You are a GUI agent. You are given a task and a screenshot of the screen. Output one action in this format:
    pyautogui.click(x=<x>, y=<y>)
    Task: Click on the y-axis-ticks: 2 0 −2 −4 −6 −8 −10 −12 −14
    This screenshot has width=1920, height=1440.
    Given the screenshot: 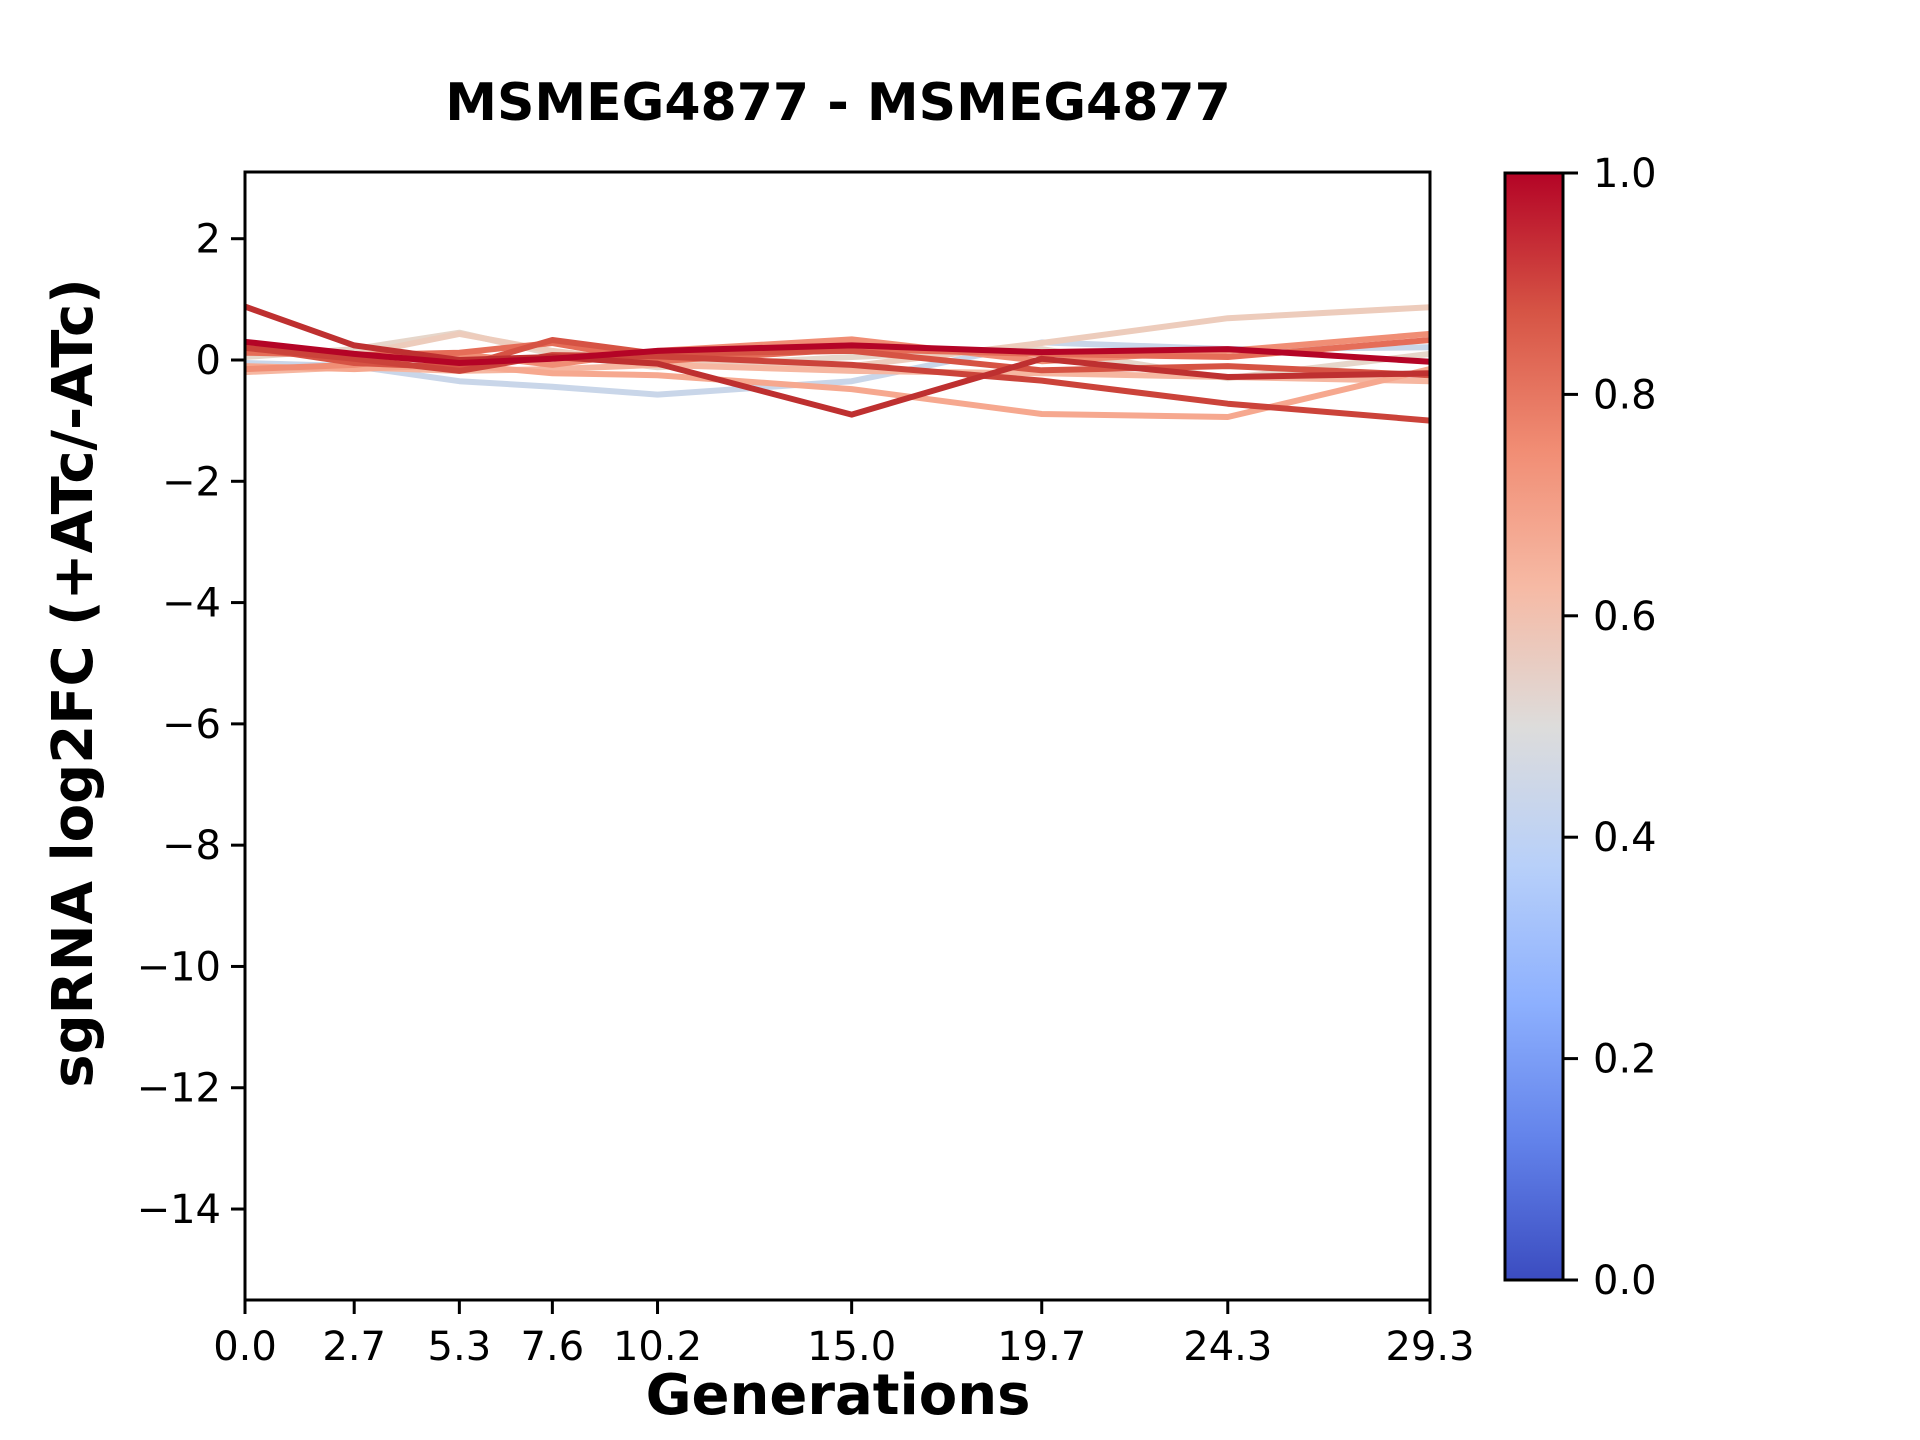 What is the action you would take?
    pyautogui.click(x=191, y=725)
    